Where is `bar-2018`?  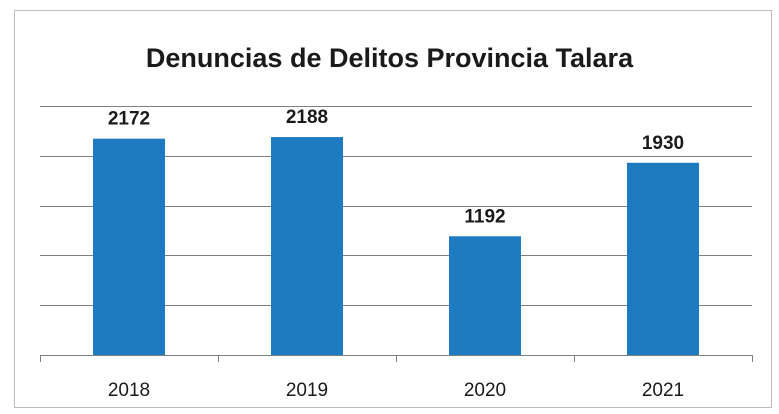 bar-2018 is located at coordinates (129, 246).